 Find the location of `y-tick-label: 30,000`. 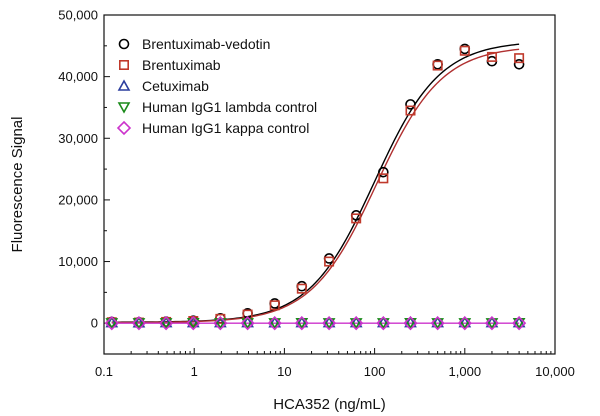

y-tick-label: 30,000 is located at coordinates (78, 138).